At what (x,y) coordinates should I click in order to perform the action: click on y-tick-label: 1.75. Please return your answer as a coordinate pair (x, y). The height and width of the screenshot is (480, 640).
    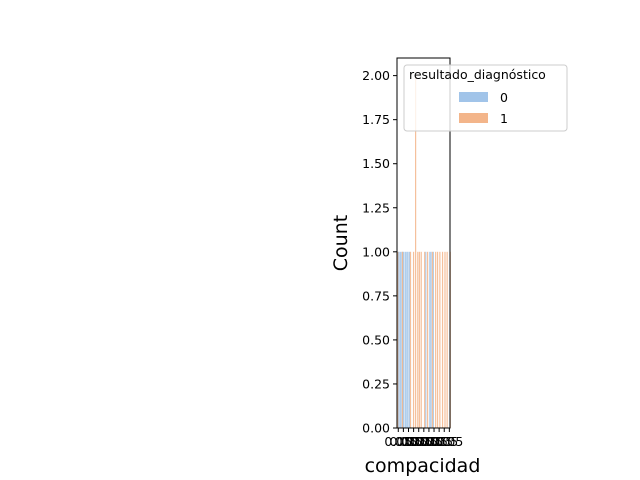
    Looking at the image, I should click on (376, 119).